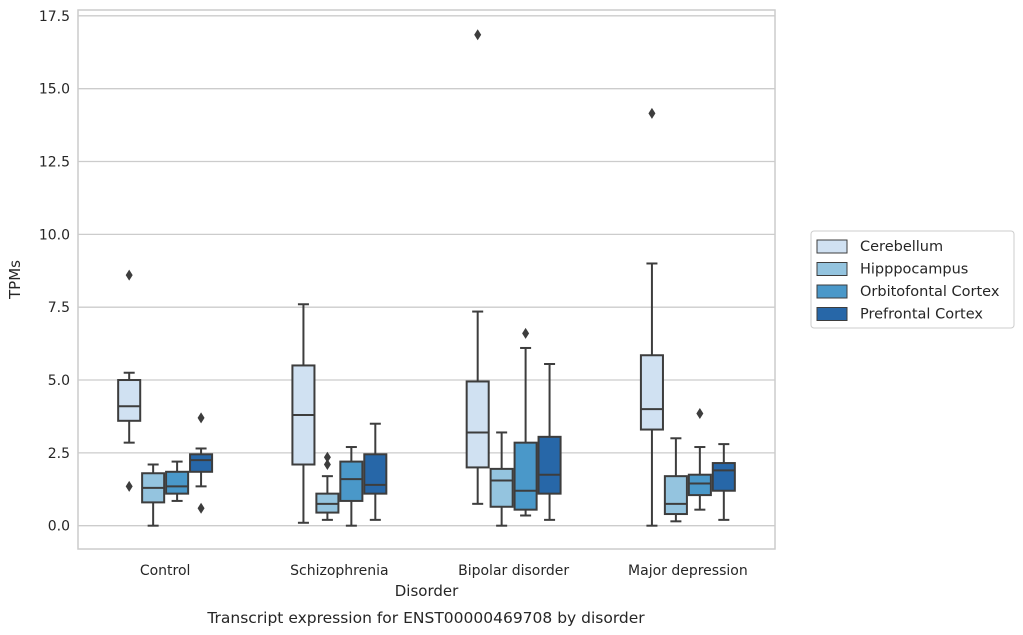  Describe the element at coordinates (921, 315) in the screenshot. I see `legend-label: Prefrontal Cortex` at that location.